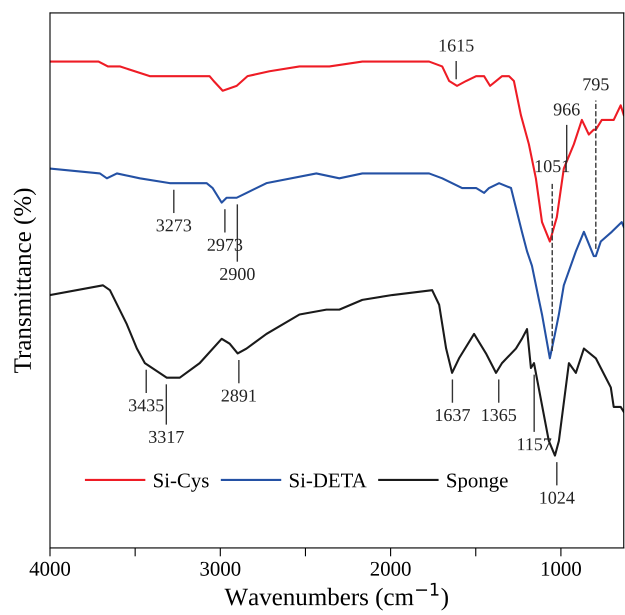 Image resolution: width=625 pixels, height=615 pixels. I want to click on x-tick-label: 3000, so click(220, 569).